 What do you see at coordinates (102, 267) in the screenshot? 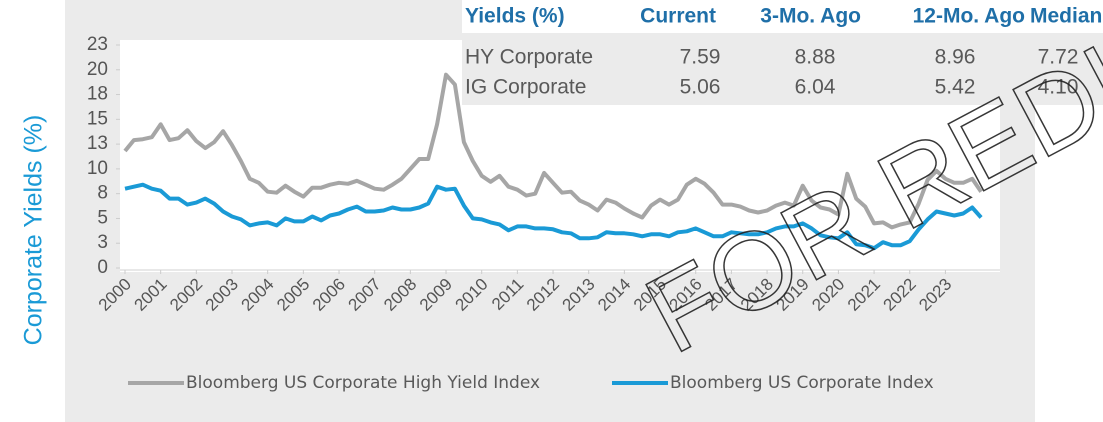
I see `y-tick-label: 0` at bounding box center [102, 267].